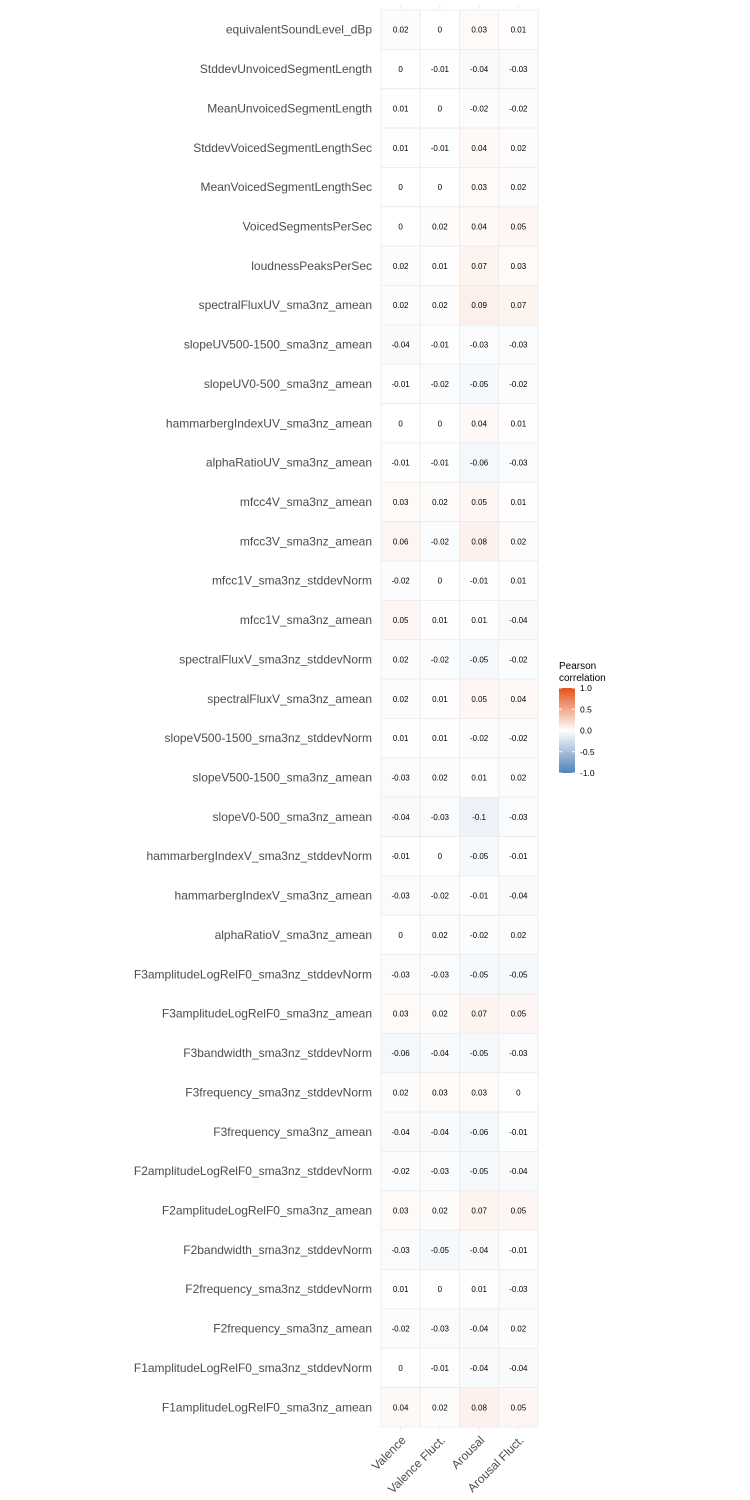 The image size is (750, 1500). Describe the element at coordinates (586, 709) in the screenshot. I see `legend-tick-label: 0.5` at that location.